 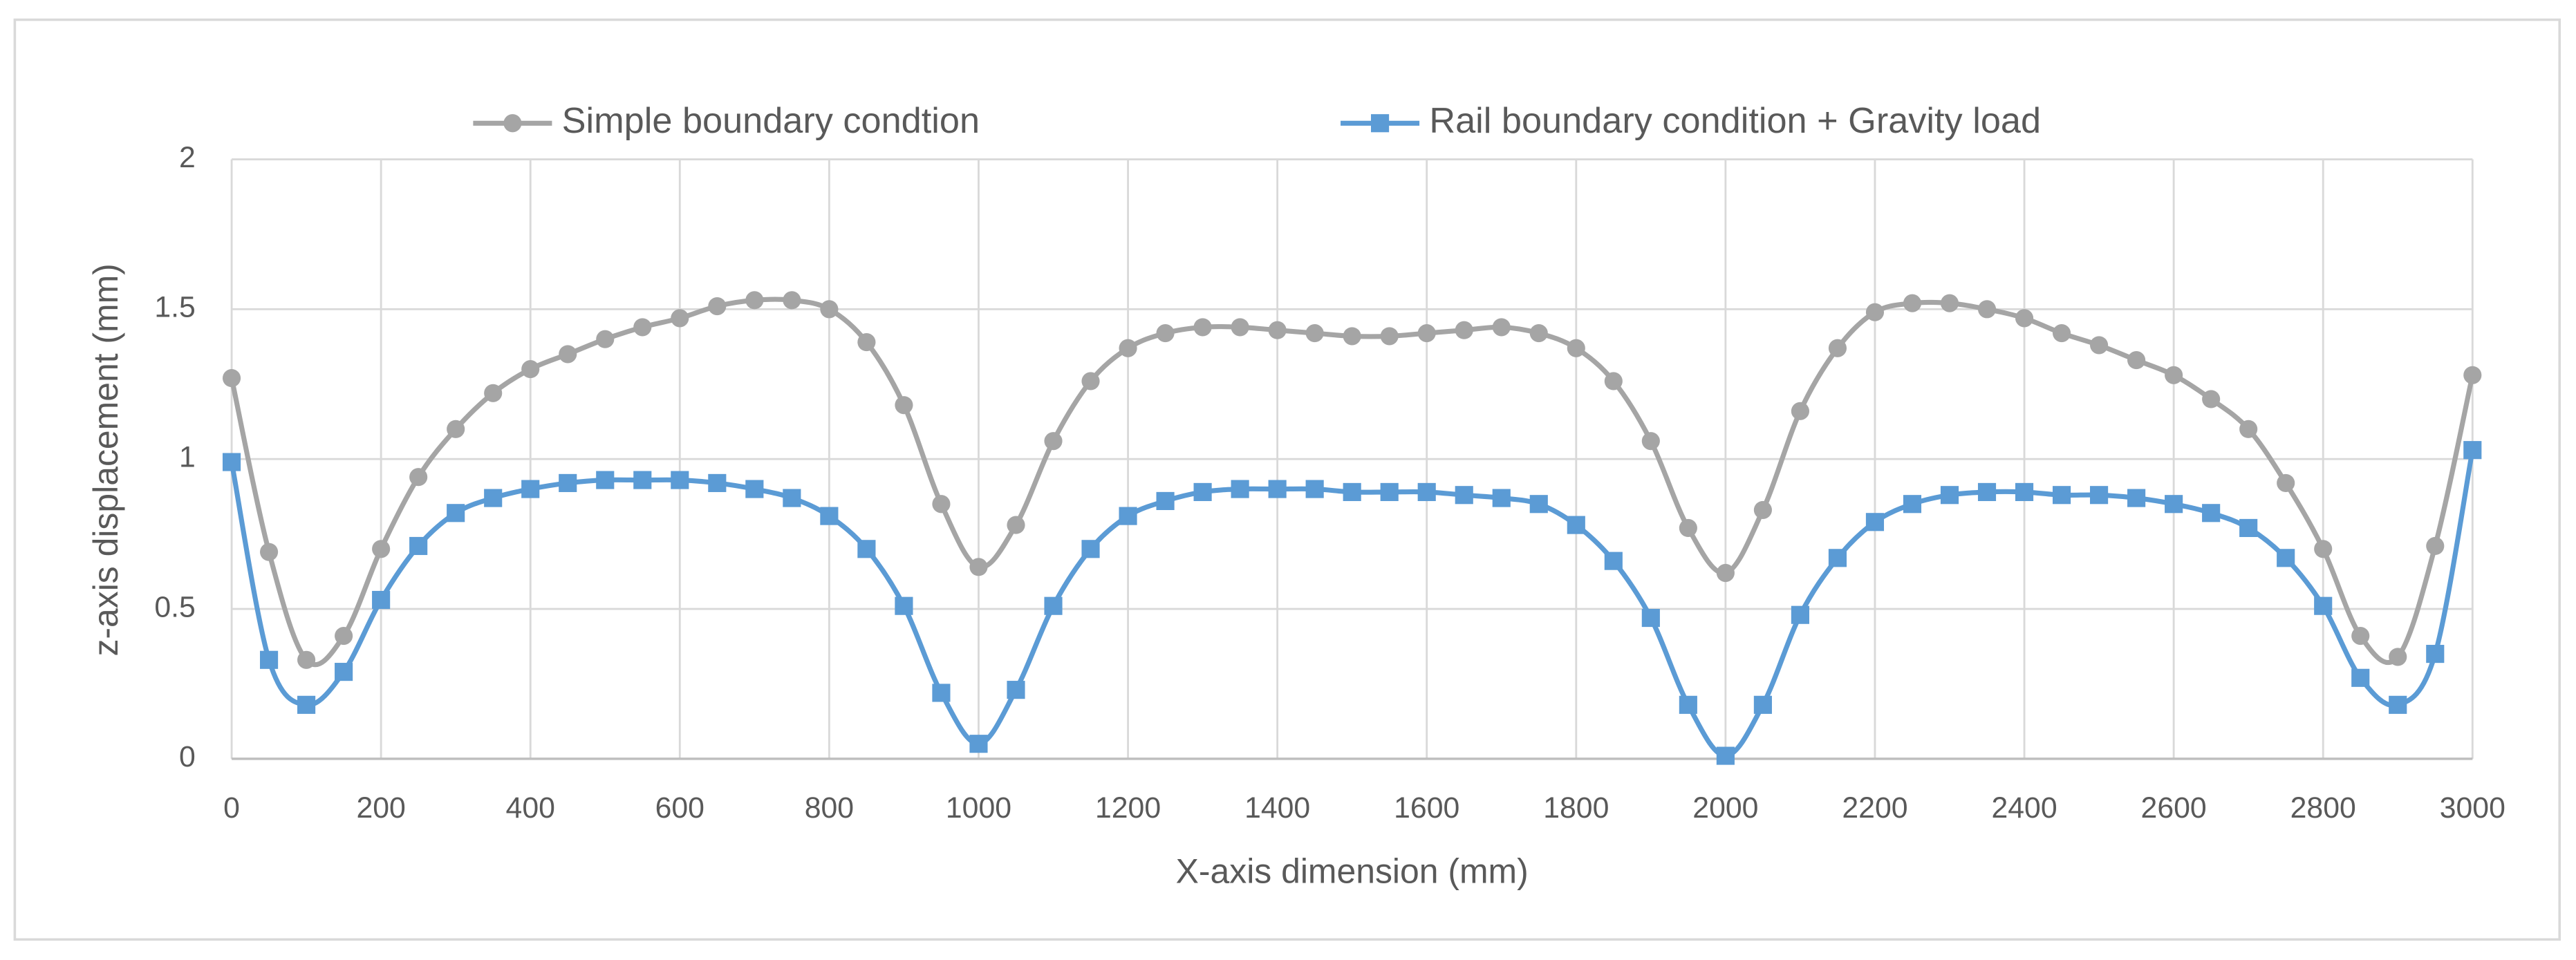 What do you see at coordinates (1380, 123) in the screenshot?
I see `legend-marker` at bounding box center [1380, 123].